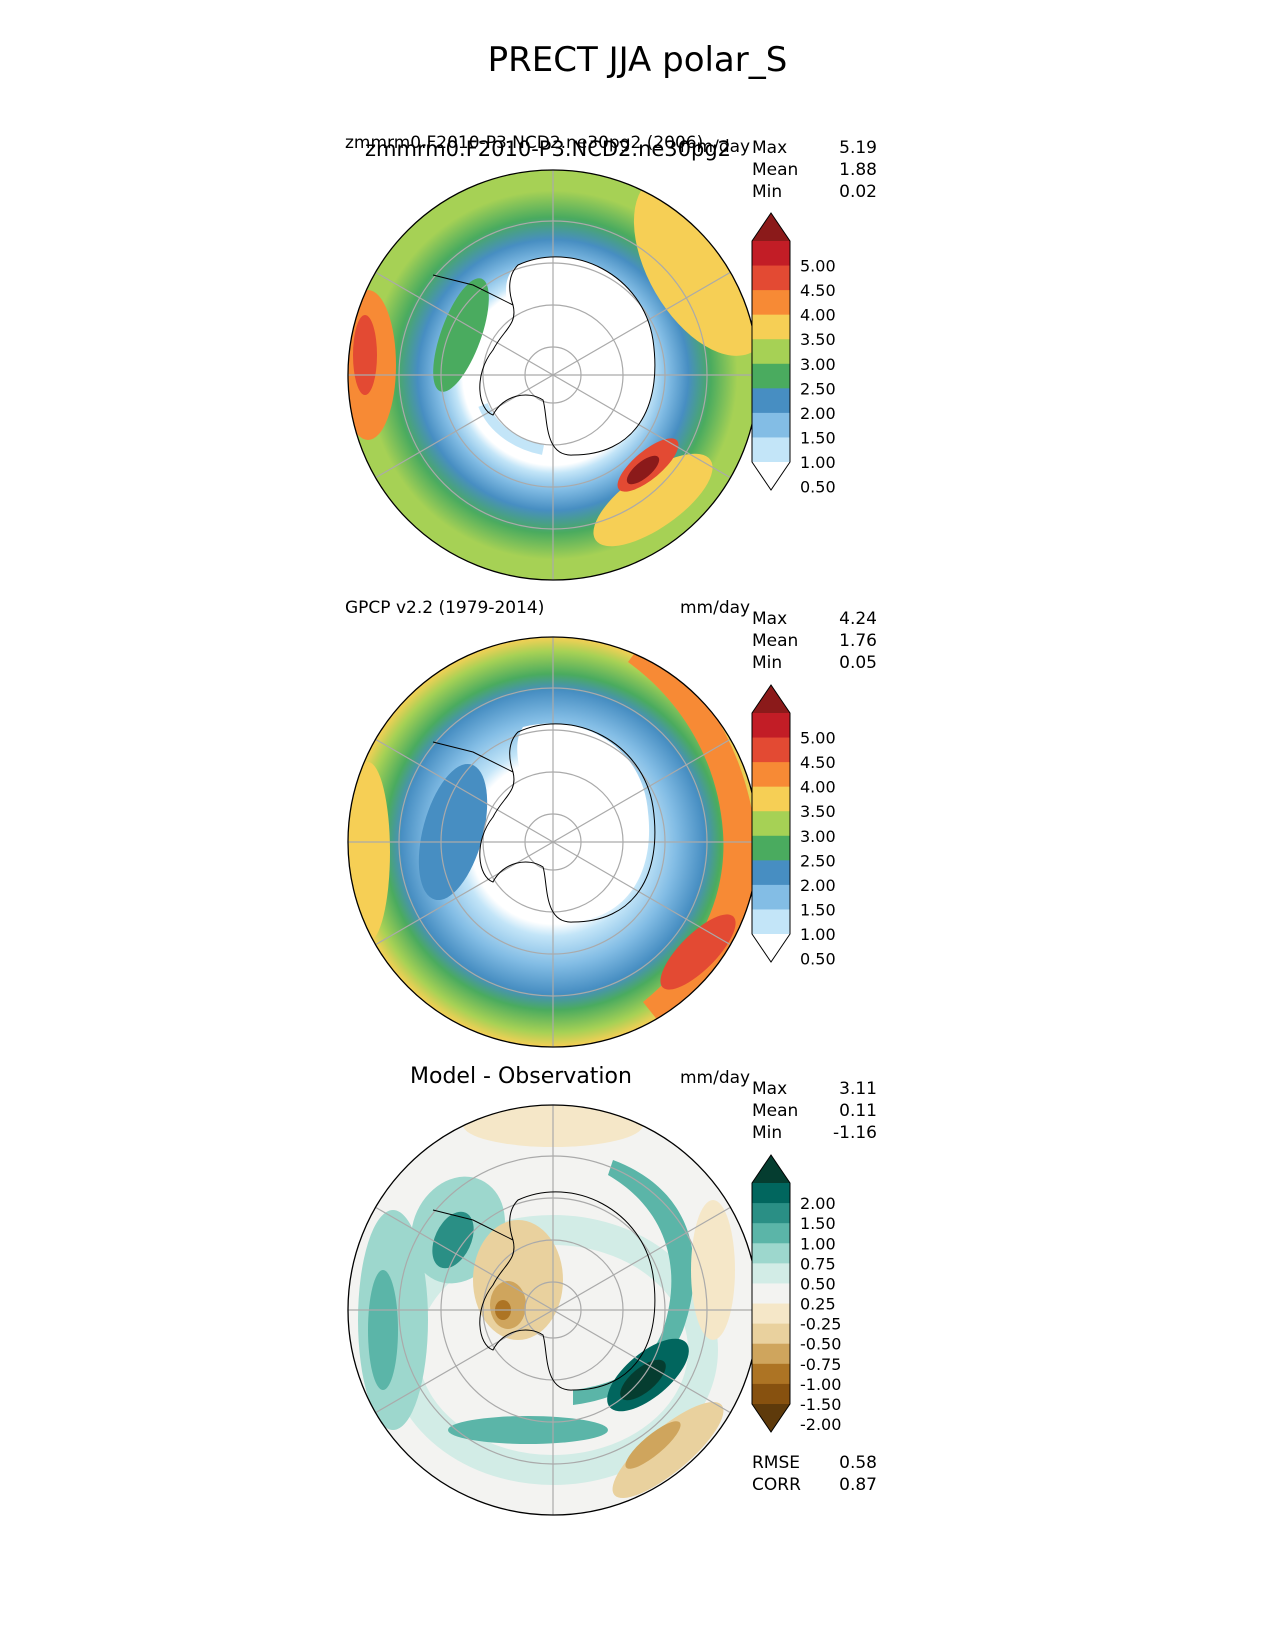  I want to click on stat-max: Max 3.11, so click(814, 1089).